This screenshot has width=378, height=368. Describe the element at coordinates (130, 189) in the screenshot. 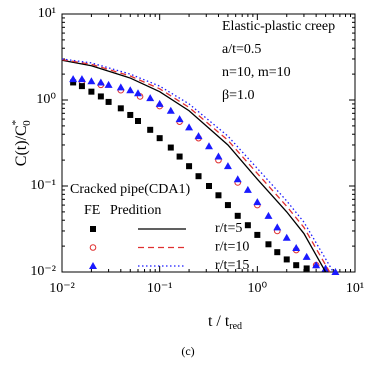

I see `legend-title: Cracked pipe(CDA1)` at that location.